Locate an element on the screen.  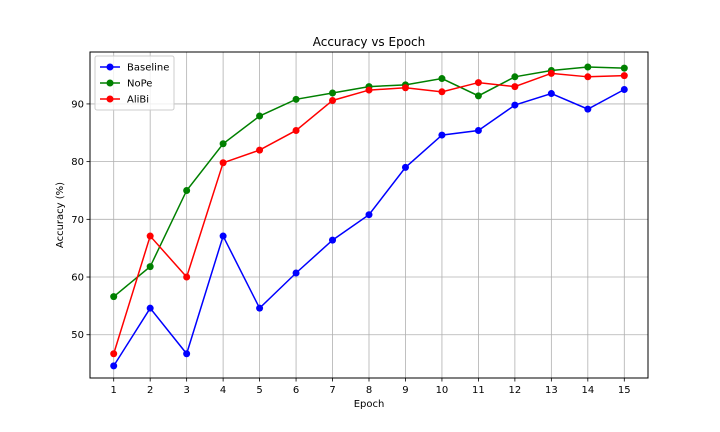
legend-item-nope: NoPe is located at coordinates (126, 84).